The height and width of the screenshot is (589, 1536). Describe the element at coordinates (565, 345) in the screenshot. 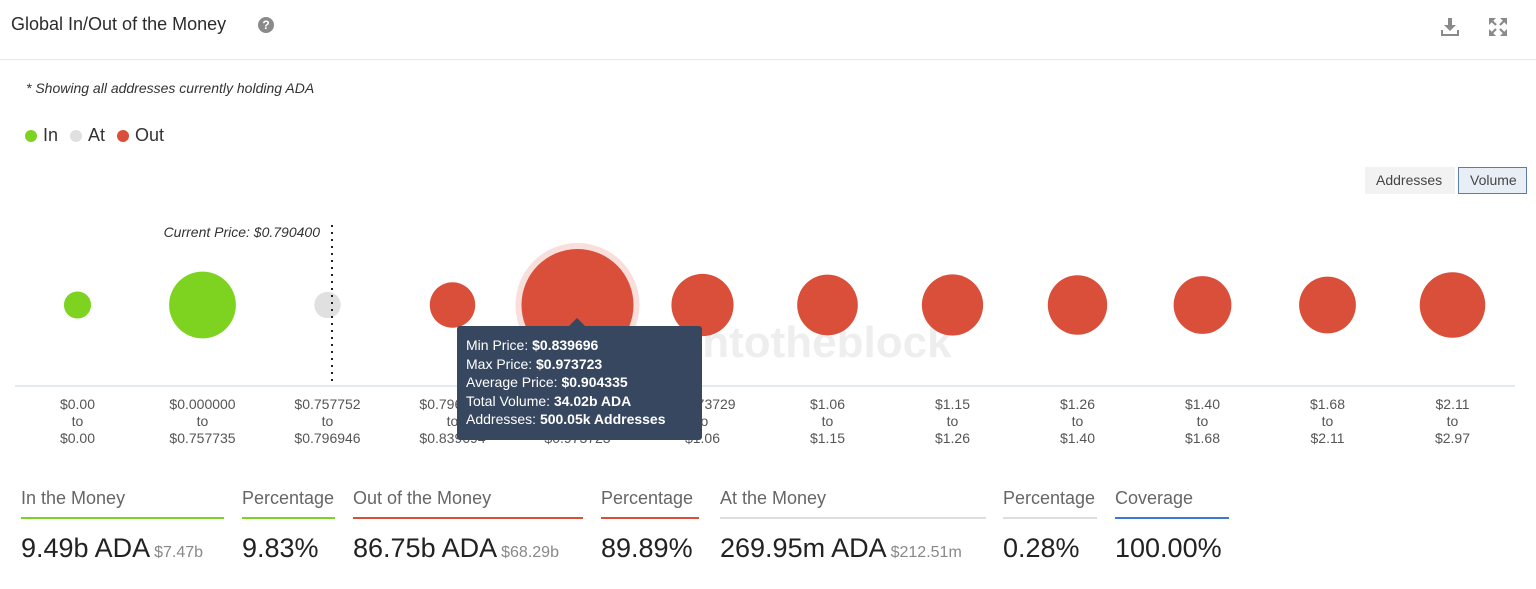

I see `tooltip-min-value: $0.839696` at that location.